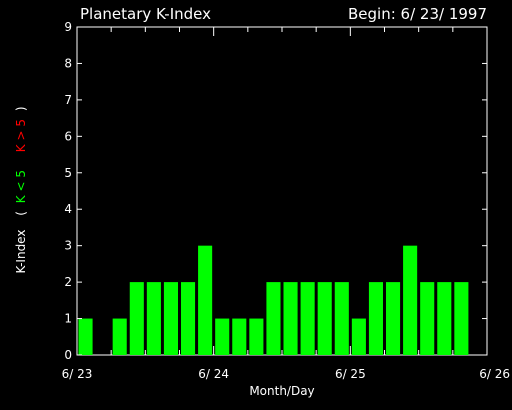  What do you see at coordinates (68, 319) in the screenshot?
I see `y-tick-label: 1` at bounding box center [68, 319].